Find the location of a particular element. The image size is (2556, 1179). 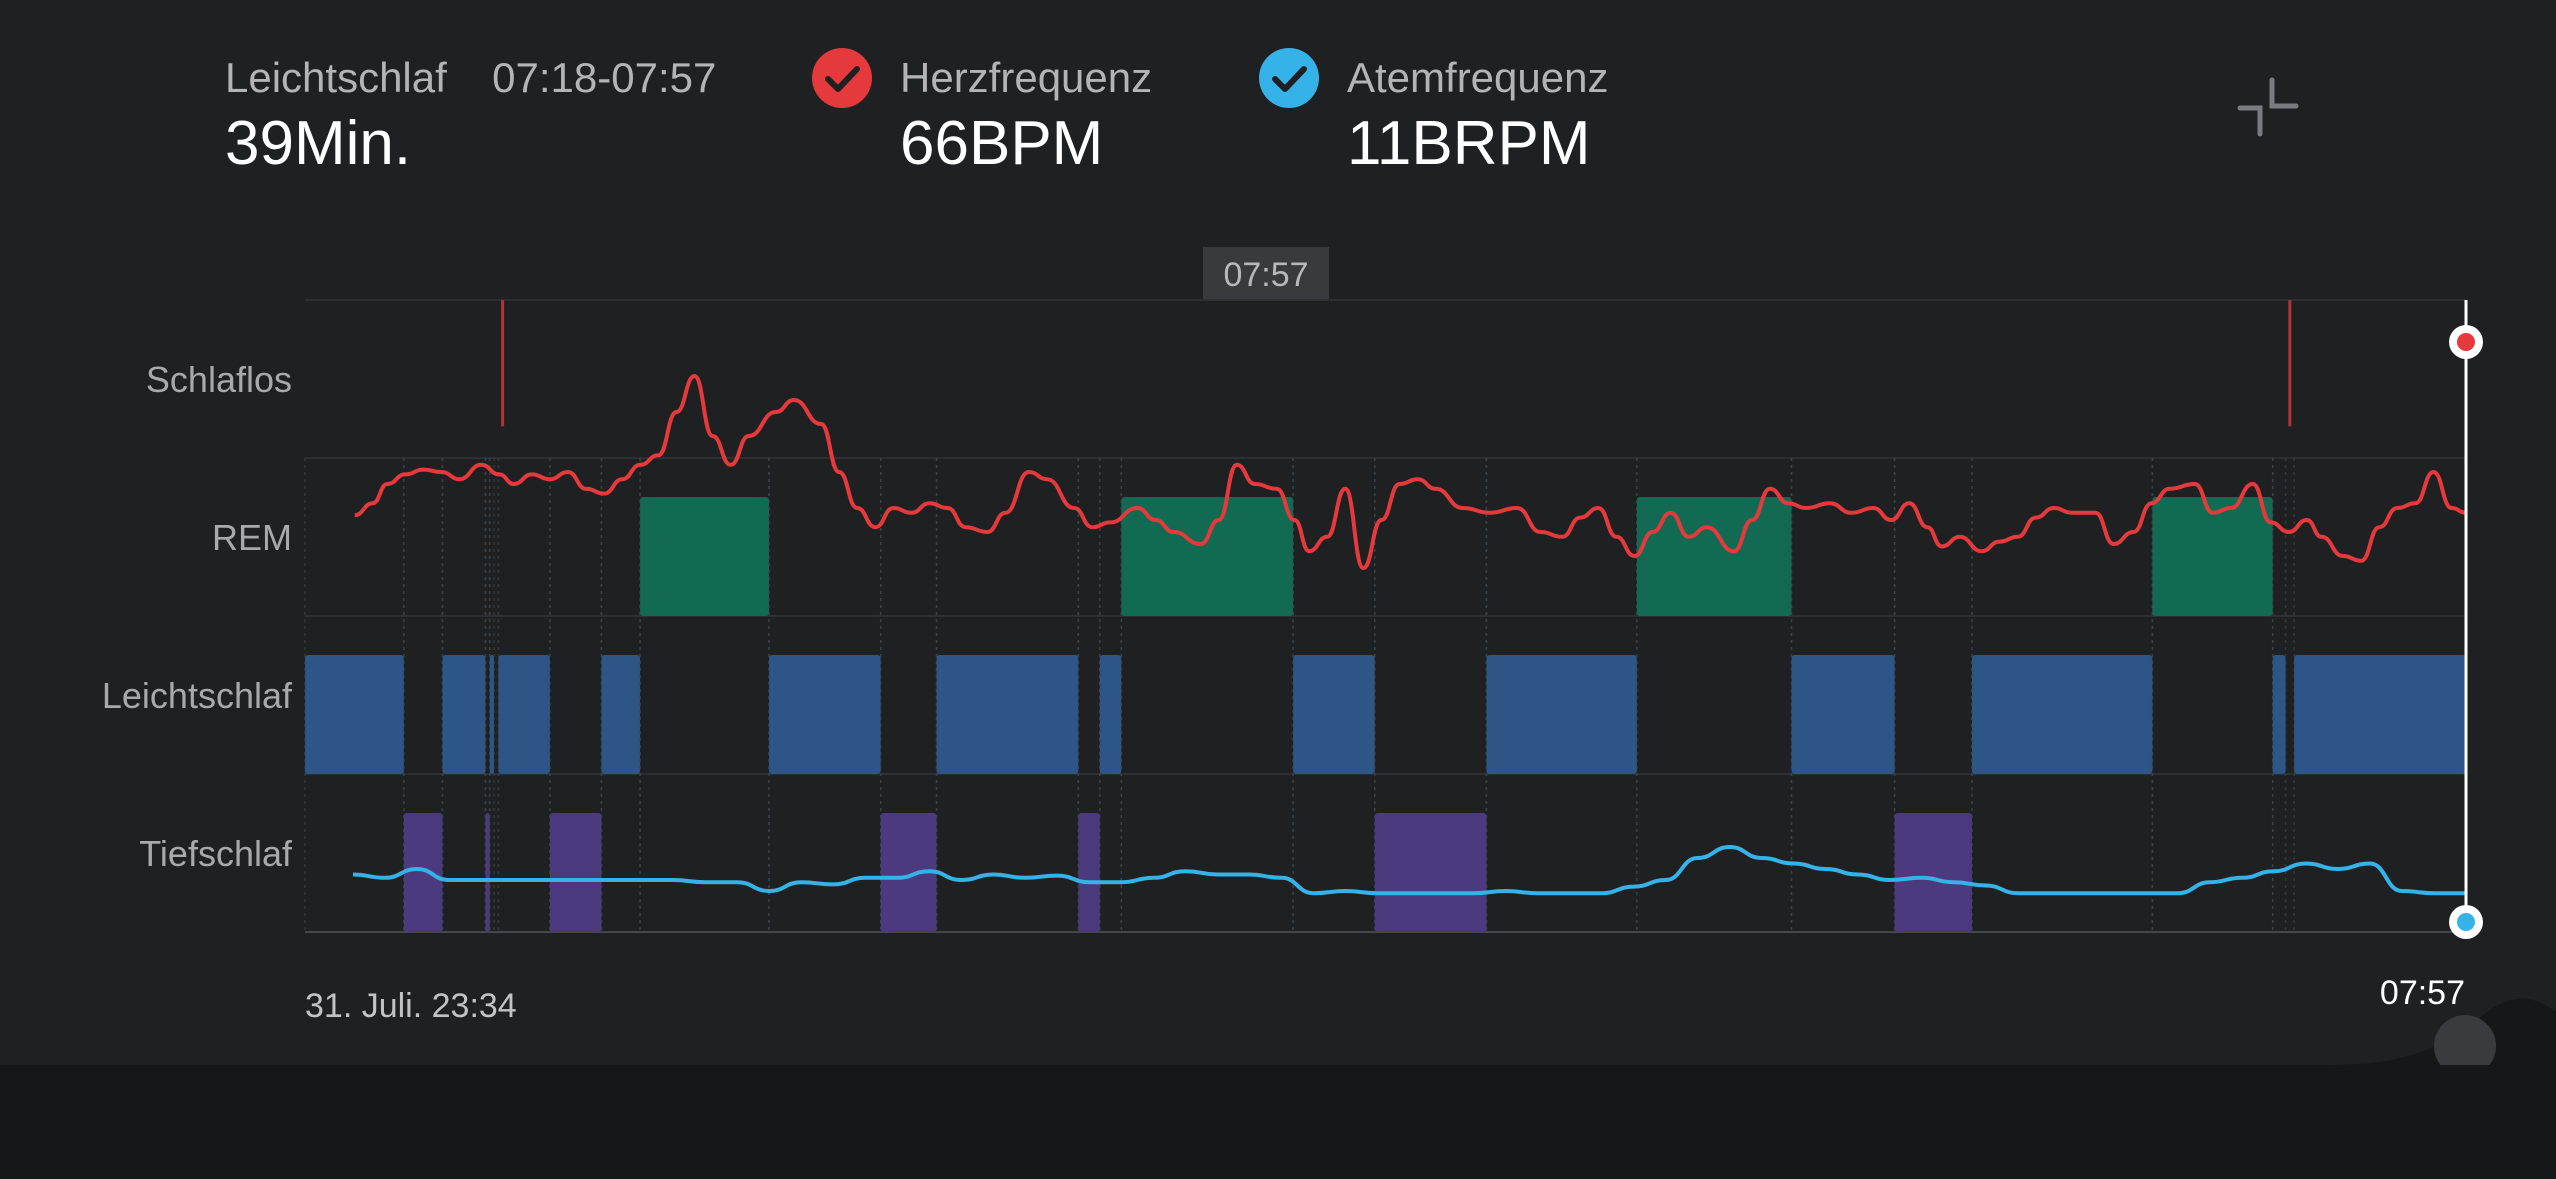

breath-rate-line is located at coordinates (1409, 870).